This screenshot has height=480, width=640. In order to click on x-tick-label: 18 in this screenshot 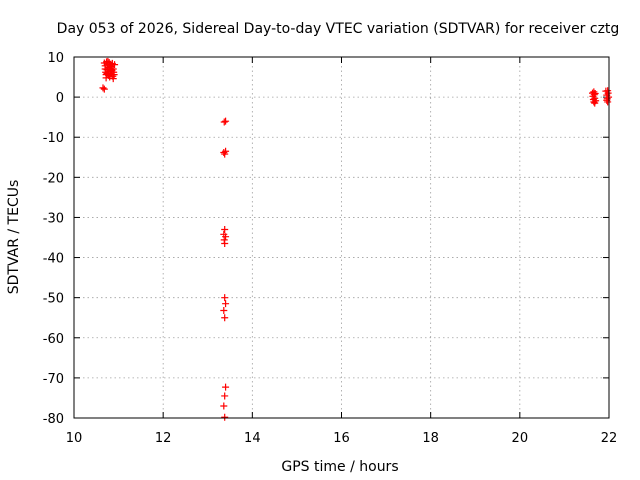, I will do `click(430, 438)`.